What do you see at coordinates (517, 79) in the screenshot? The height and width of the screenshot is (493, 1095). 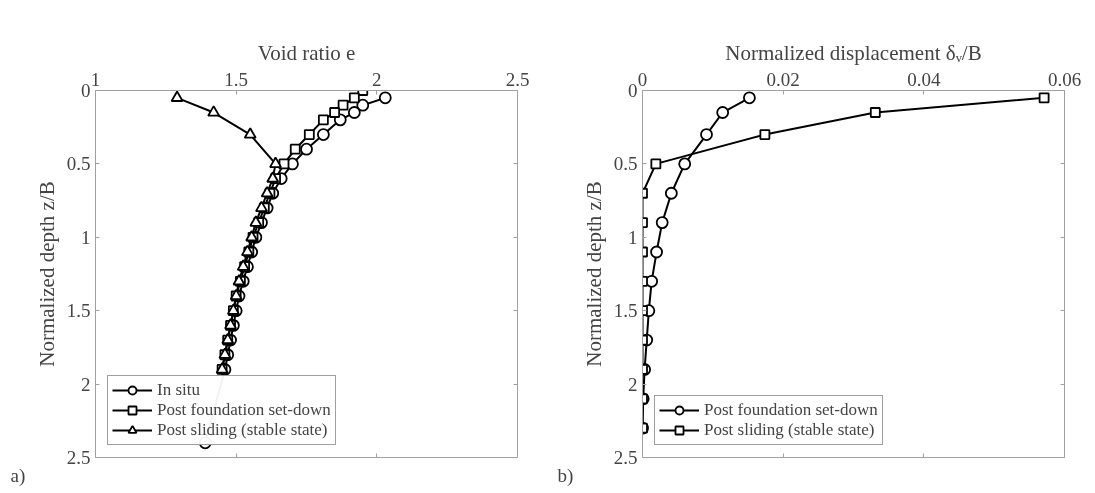 I see `x-tick-label: 2.5` at bounding box center [517, 79].